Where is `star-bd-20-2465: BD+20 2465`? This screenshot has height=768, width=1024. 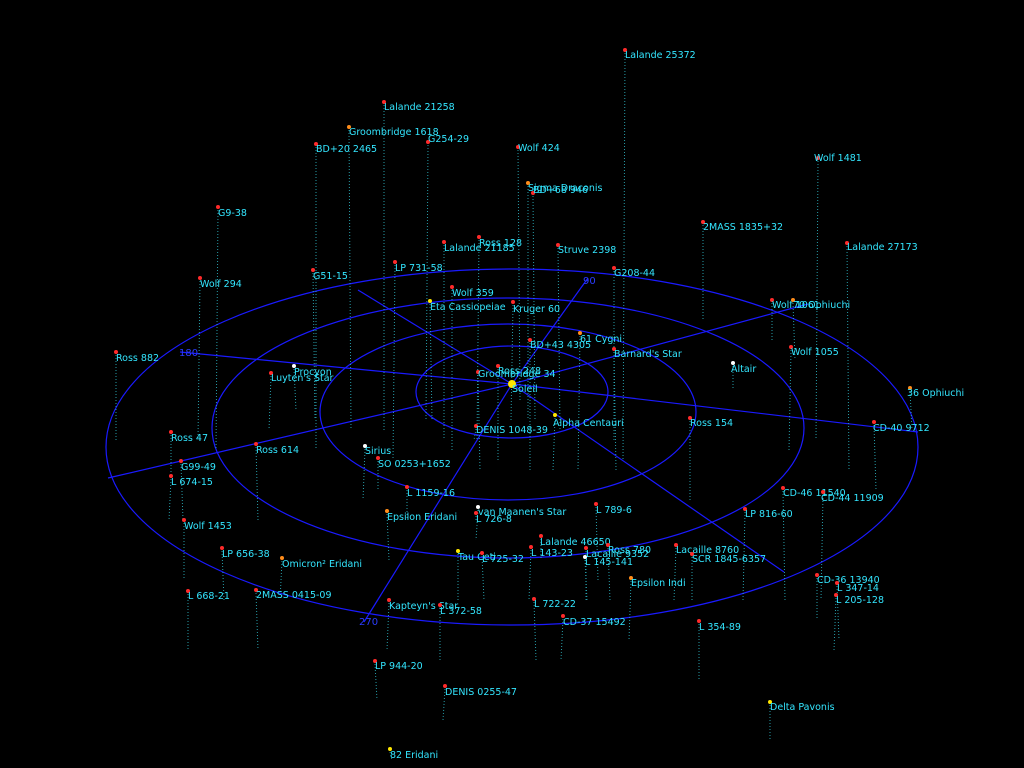 star-bd-20-2465: BD+20 2465 is located at coordinates (345, 148).